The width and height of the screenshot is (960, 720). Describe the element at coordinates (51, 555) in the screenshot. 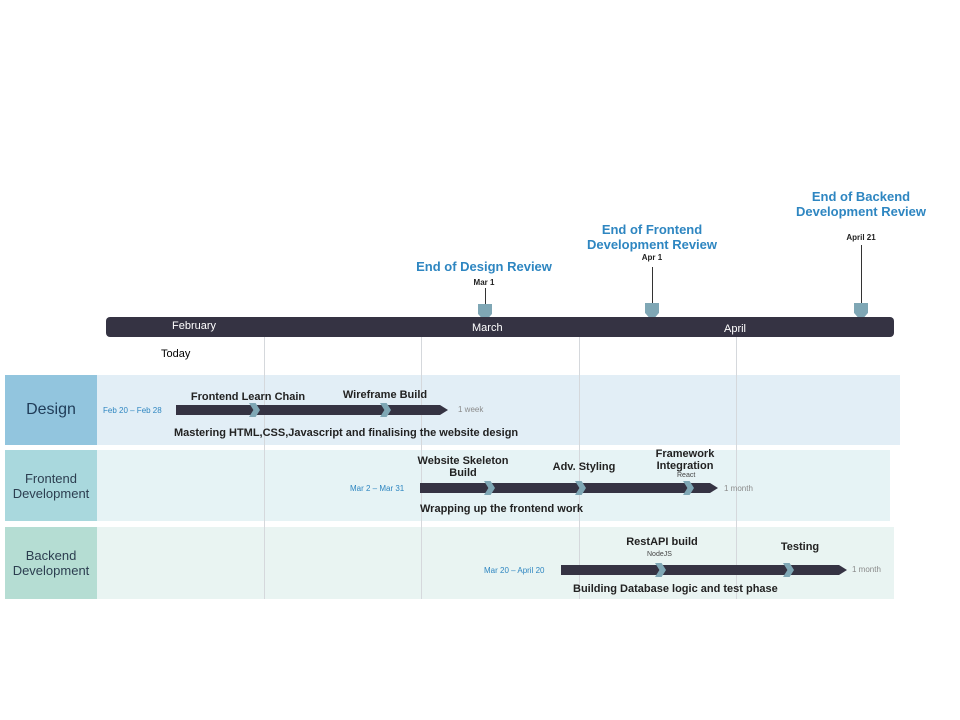

I see `row-label-line1: Backend` at that location.